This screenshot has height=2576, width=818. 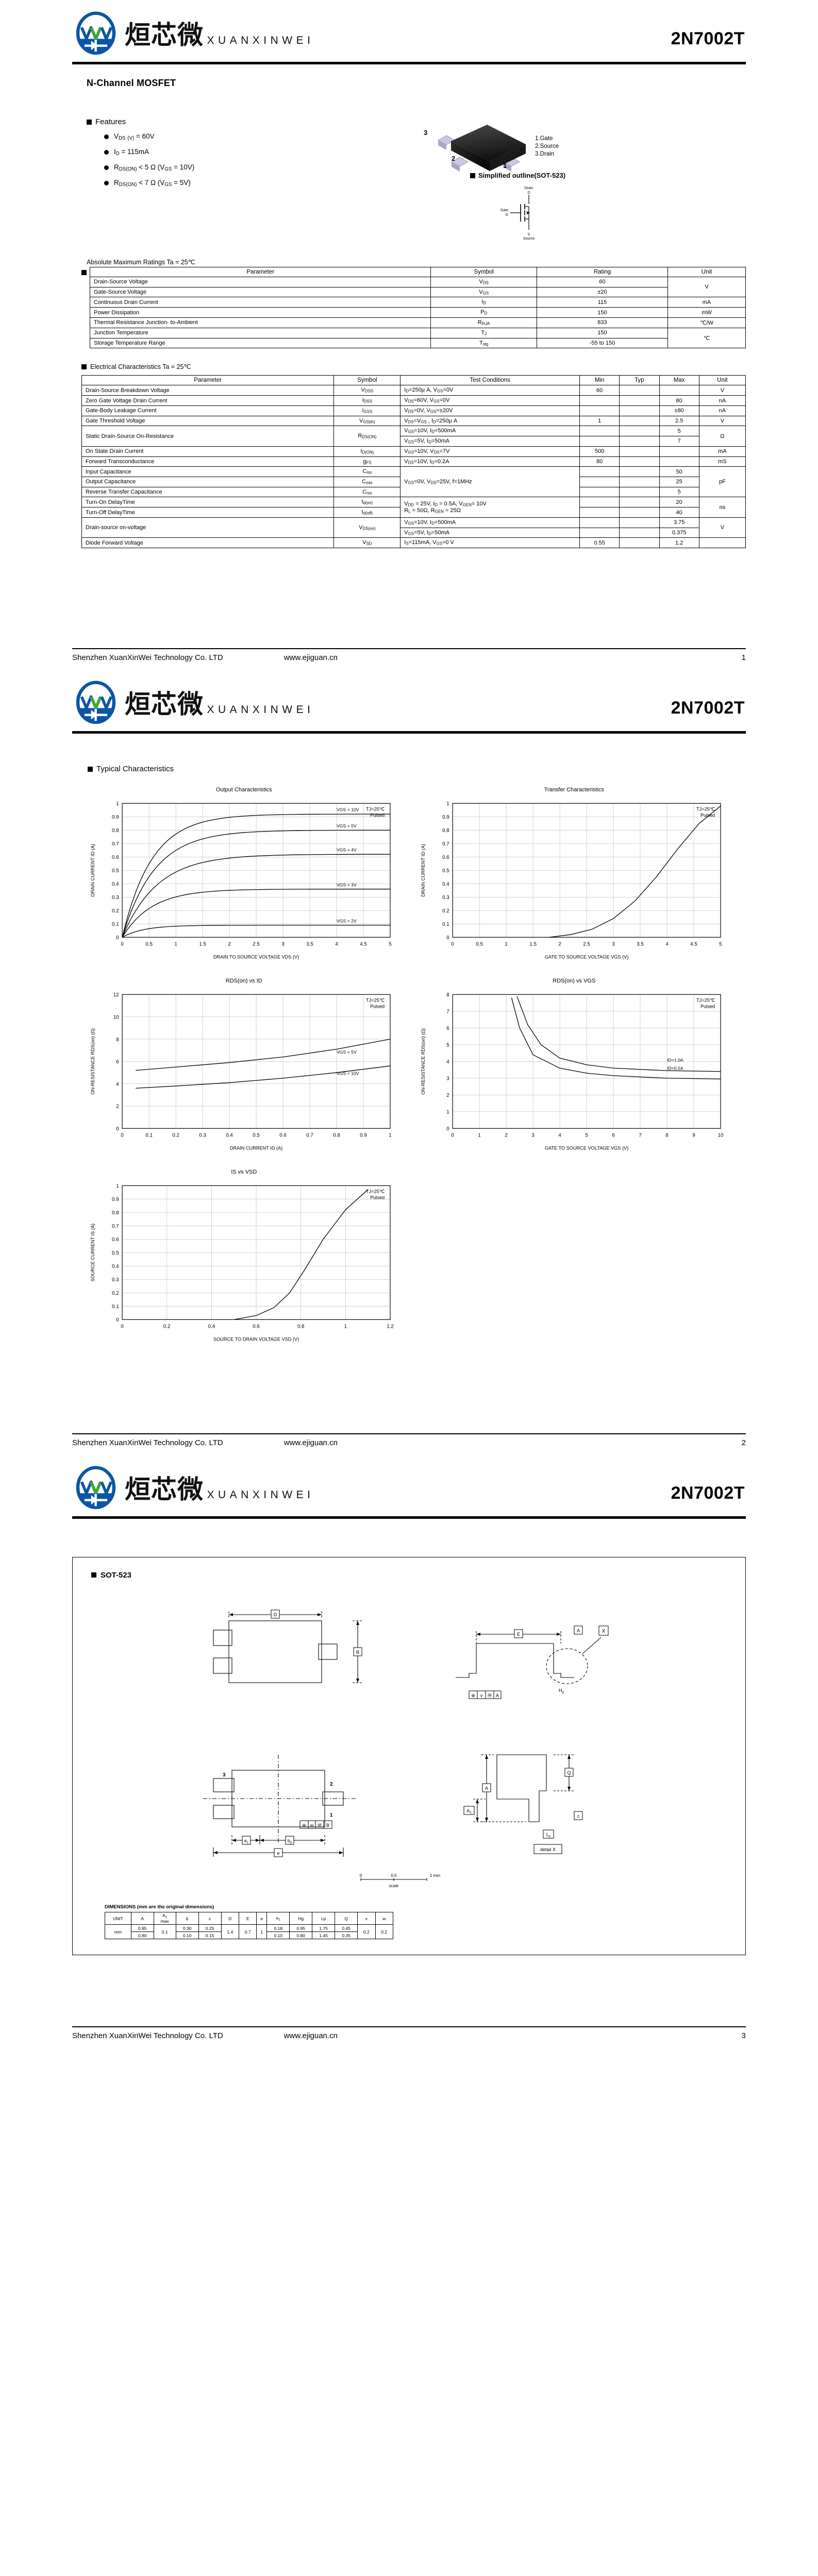 I want to click on svg-text: 3.5, so click(x=640, y=944).